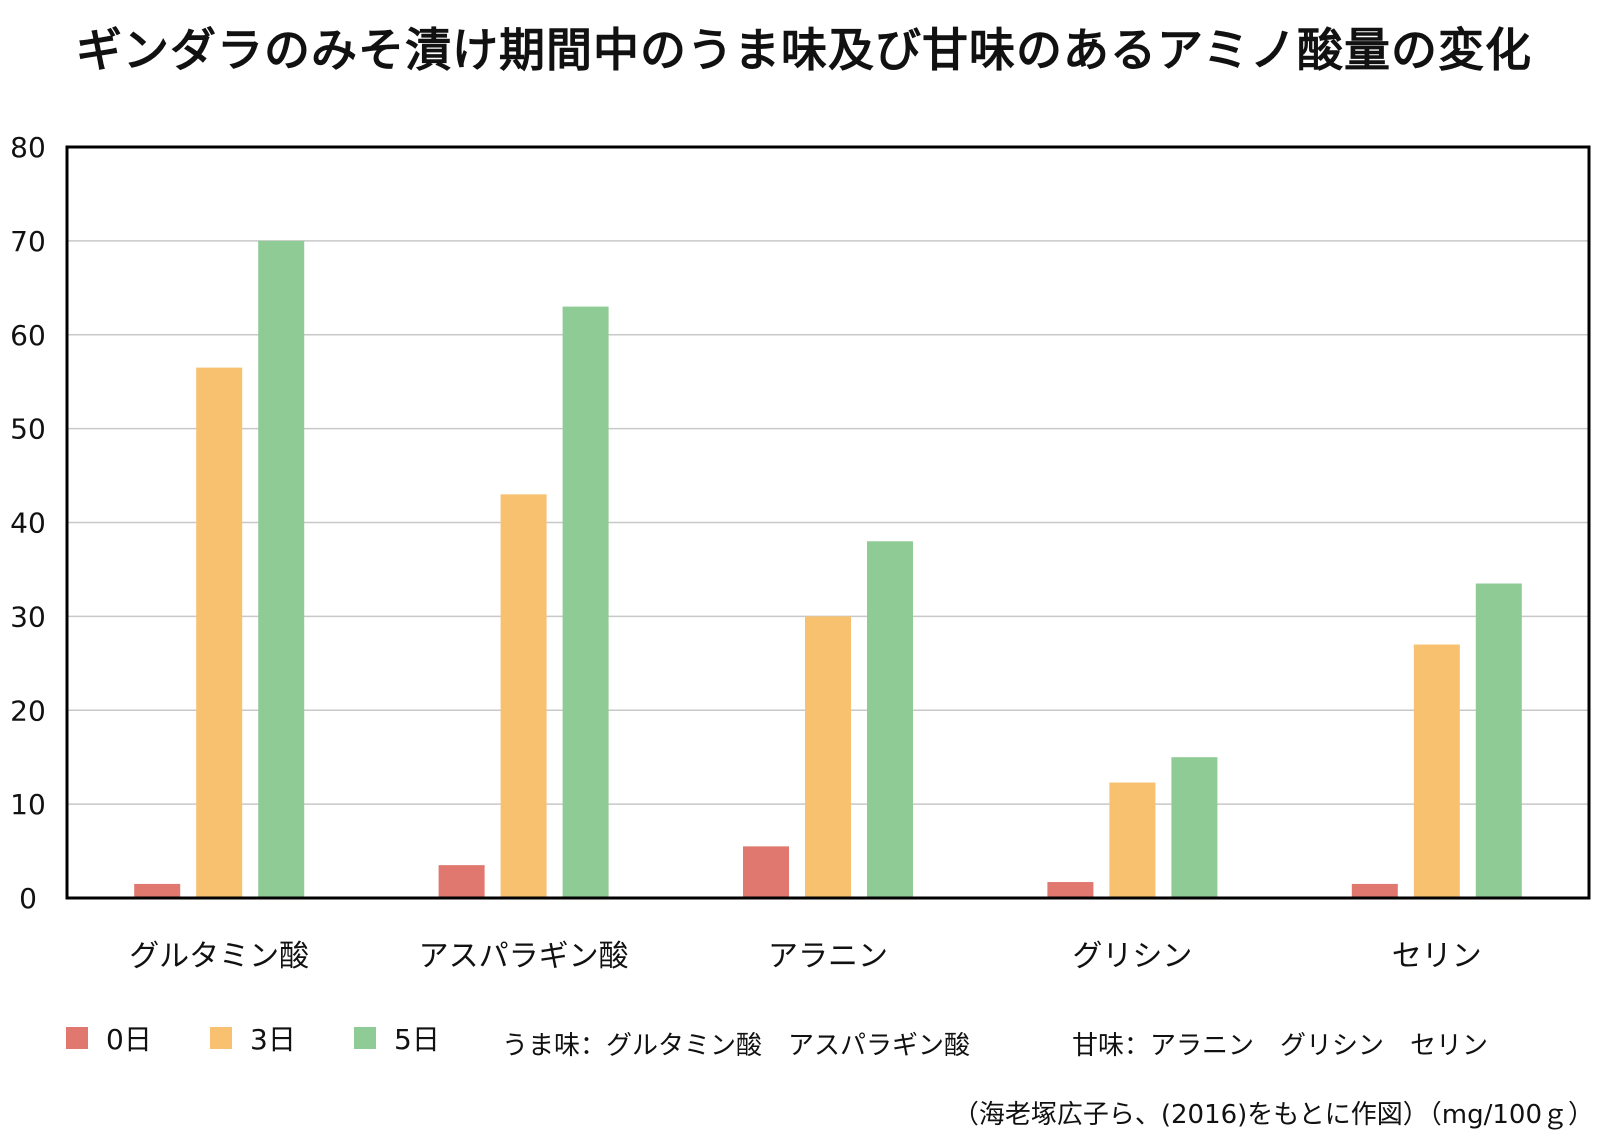 The width and height of the screenshot is (1608, 1142). What do you see at coordinates (417, 1039) in the screenshot?
I see `legend-label-2: 5日` at bounding box center [417, 1039].